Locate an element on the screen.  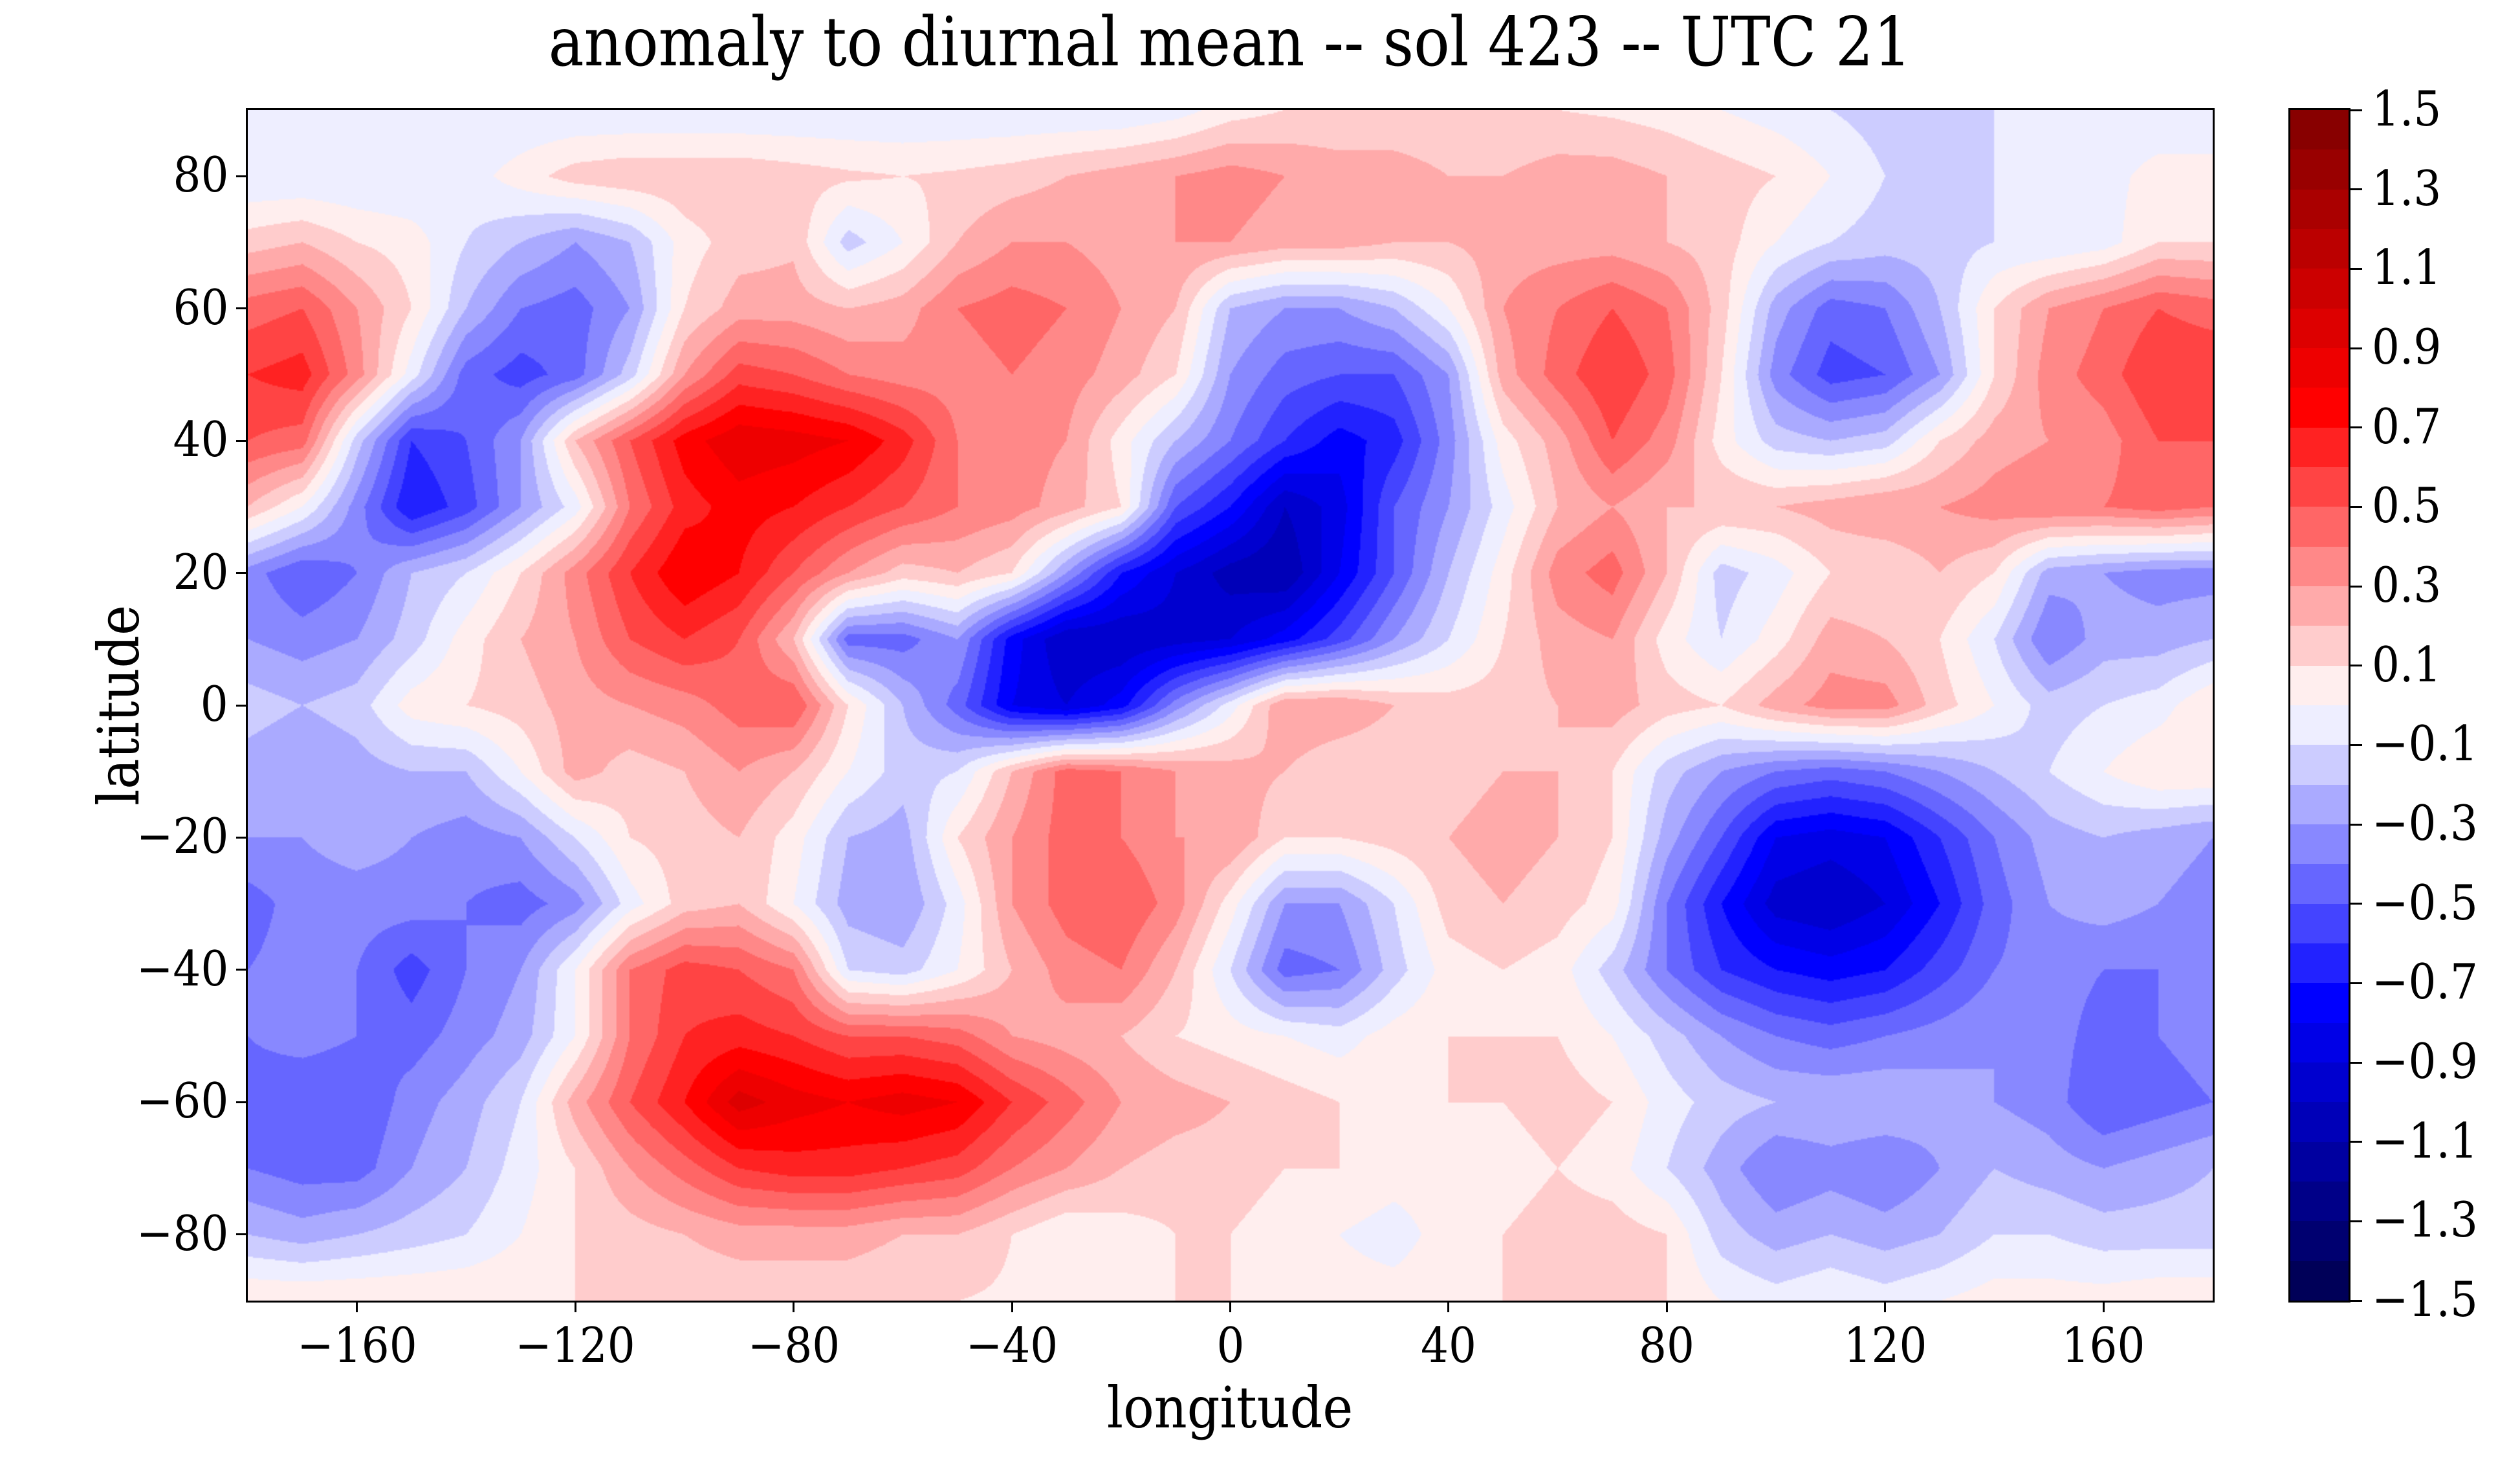
colorbar-tick-label: −1.5 is located at coordinates (2425, 1299).